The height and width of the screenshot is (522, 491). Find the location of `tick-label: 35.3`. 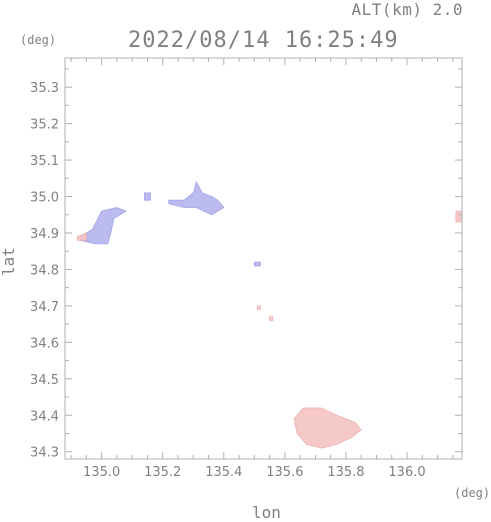

tick-label: 35.3 is located at coordinates (44, 88).